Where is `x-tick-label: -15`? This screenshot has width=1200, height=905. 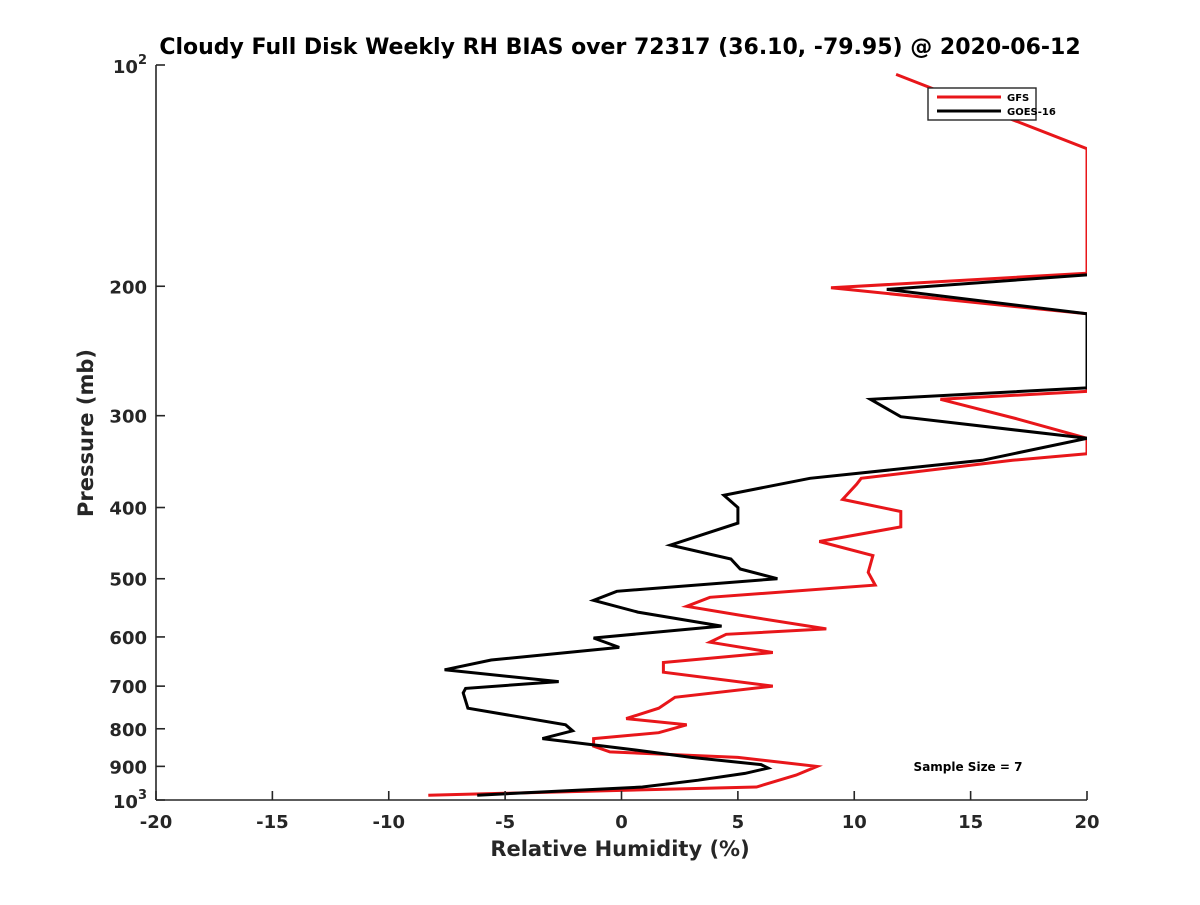
x-tick-label: -15 is located at coordinates (272, 822).